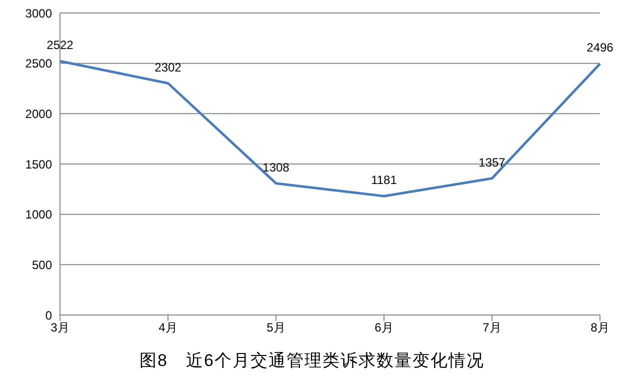  What do you see at coordinates (38, 63) in the screenshot?
I see `y-tick-label: 2500` at bounding box center [38, 63].